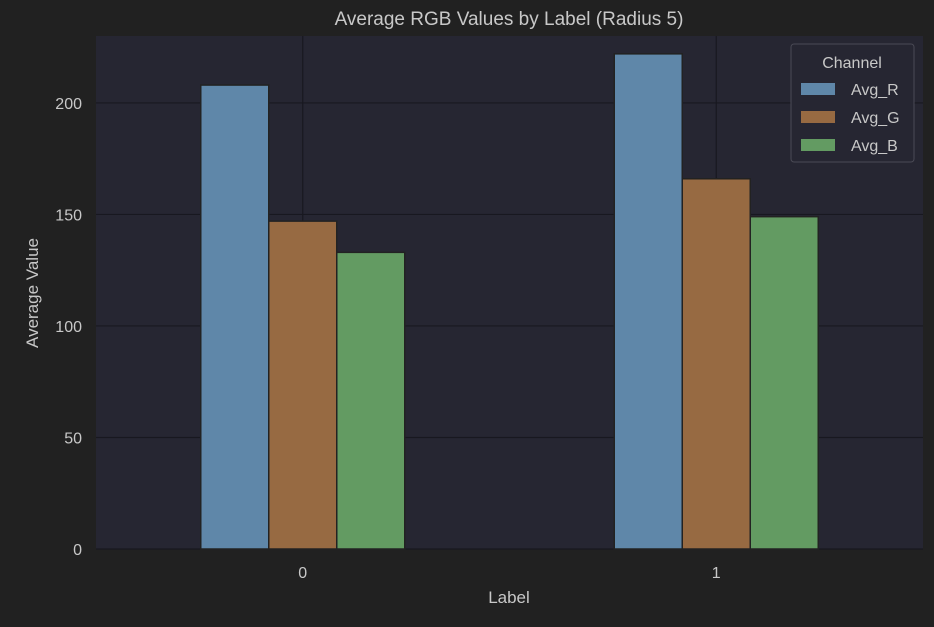  I want to click on chart-title: Average RGB Values by Label (Radius 5), so click(509, 19).